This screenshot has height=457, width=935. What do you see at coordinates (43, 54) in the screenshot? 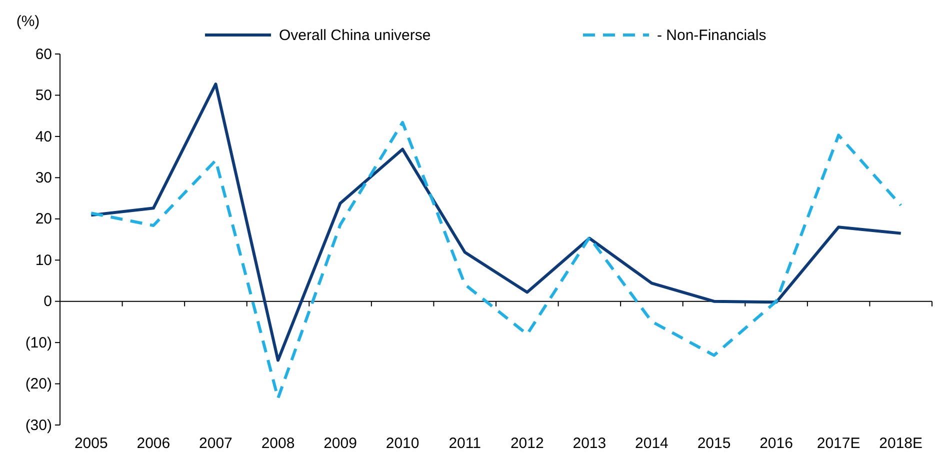
I see `y-tick-label: 60` at bounding box center [43, 54].